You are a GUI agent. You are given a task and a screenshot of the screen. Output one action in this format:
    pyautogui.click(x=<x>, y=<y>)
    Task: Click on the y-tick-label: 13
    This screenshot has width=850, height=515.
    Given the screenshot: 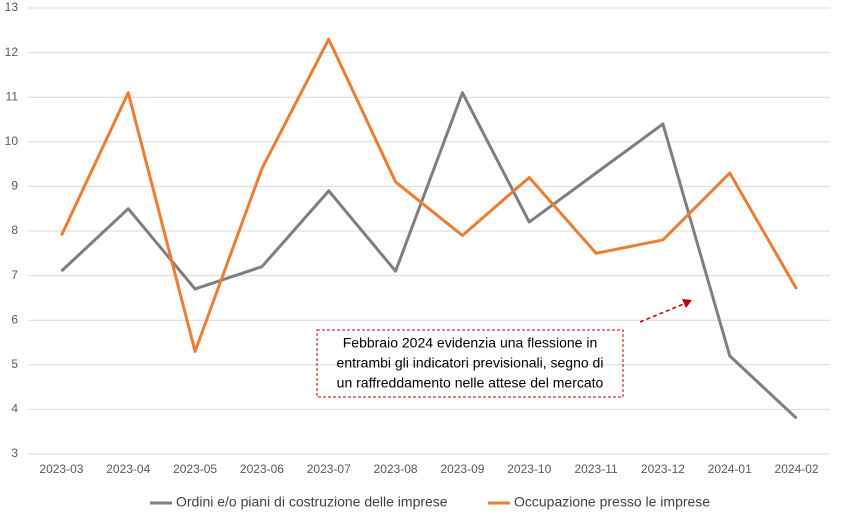 What is the action you would take?
    pyautogui.click(x=12, y=7)
    